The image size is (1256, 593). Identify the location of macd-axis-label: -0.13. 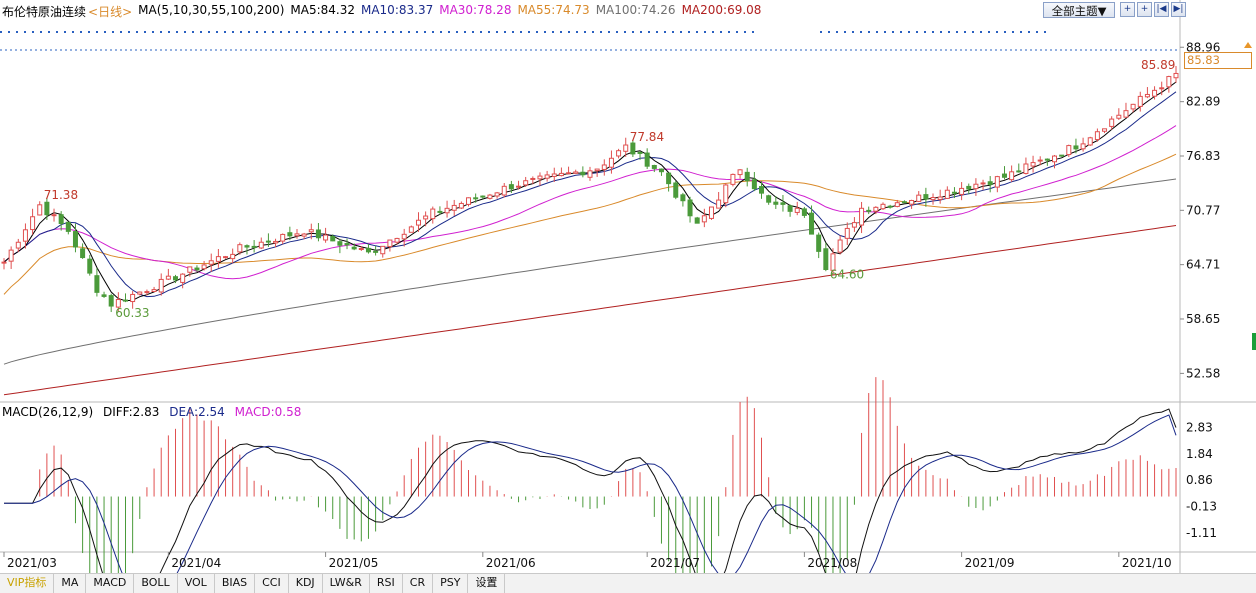
(1201, 507).